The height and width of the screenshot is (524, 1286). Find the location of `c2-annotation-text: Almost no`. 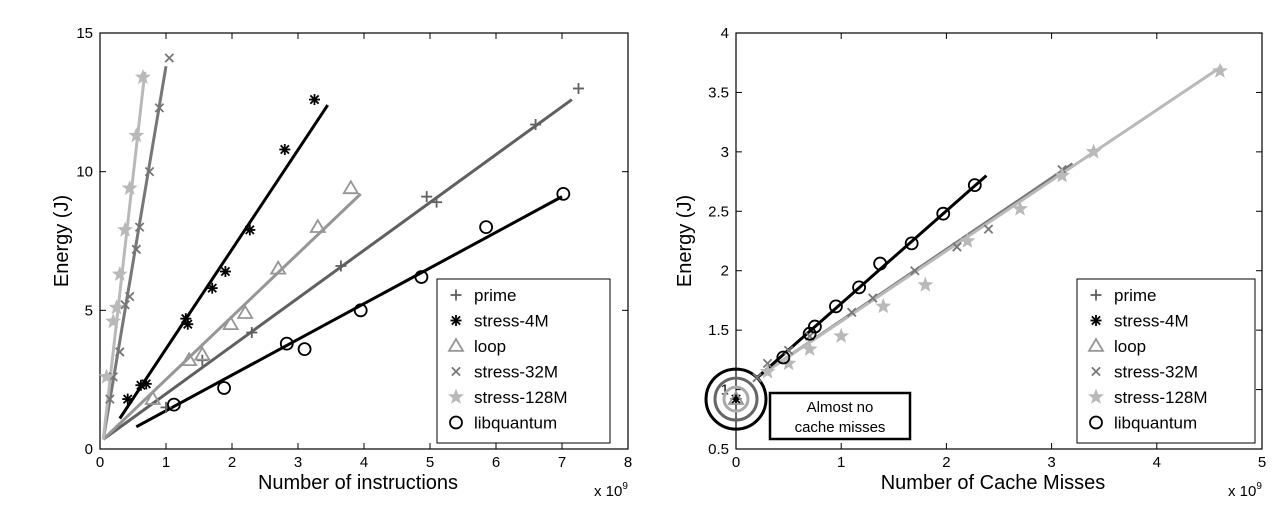

c2-annotation-text: Almost no is located at coordinates (840, 407).